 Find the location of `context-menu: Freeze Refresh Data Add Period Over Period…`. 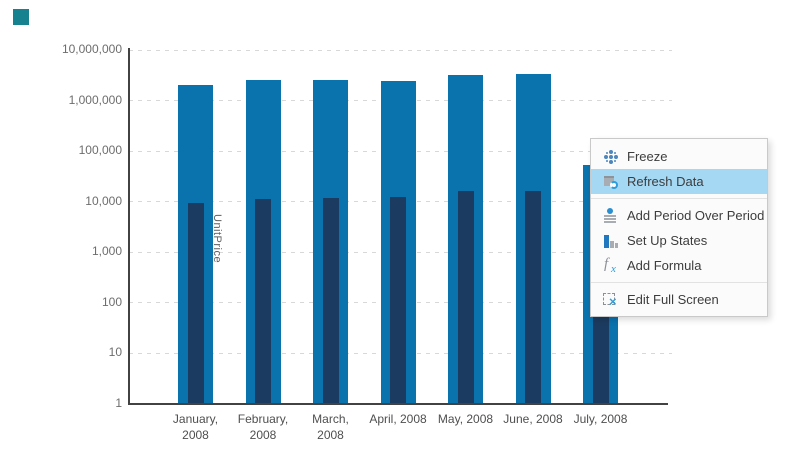

context-menu: Freeze Refresh Data Add Period Over Period… is located at coordinates (679, 227).